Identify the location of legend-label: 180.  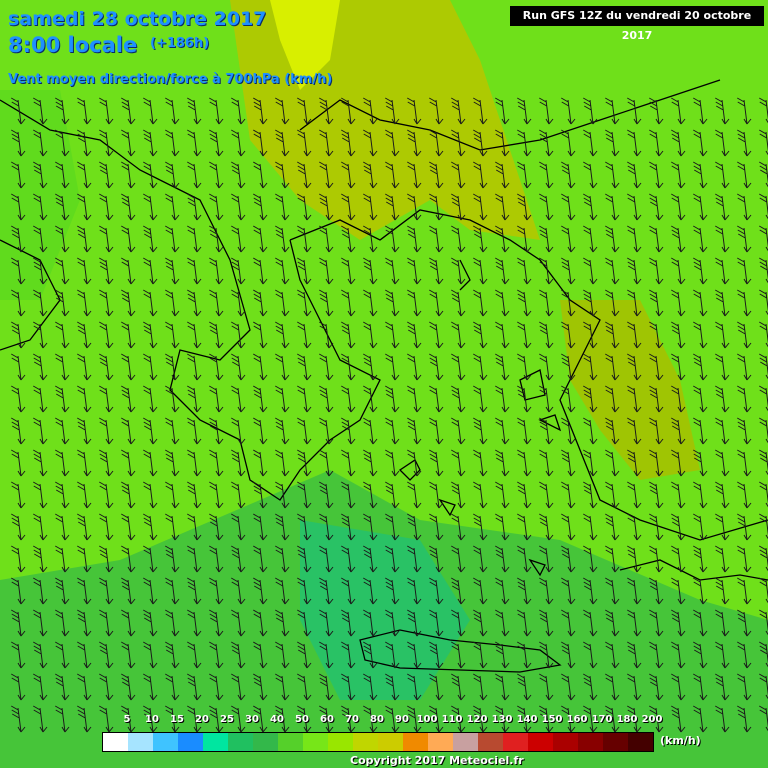
(627, 719).